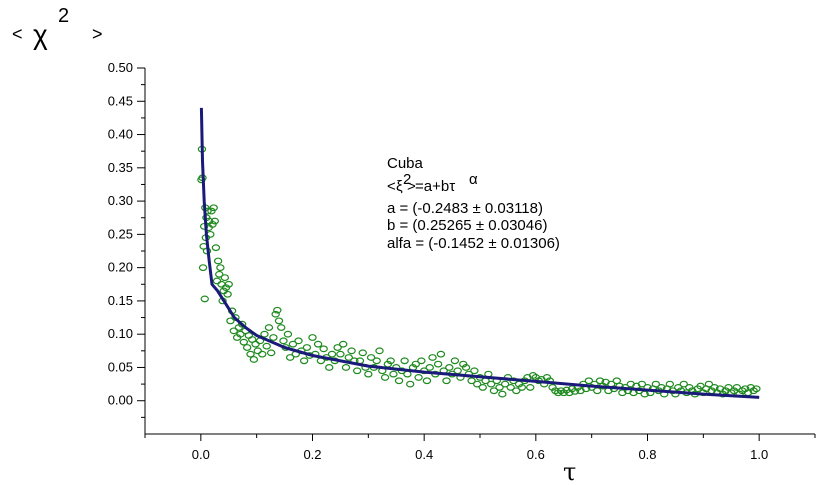 The width and height of the screenshot is (838, 485). Describe the element at coordinates (120, 366) in the screenshot. I see `y-tick-label: 0.05` at that location.